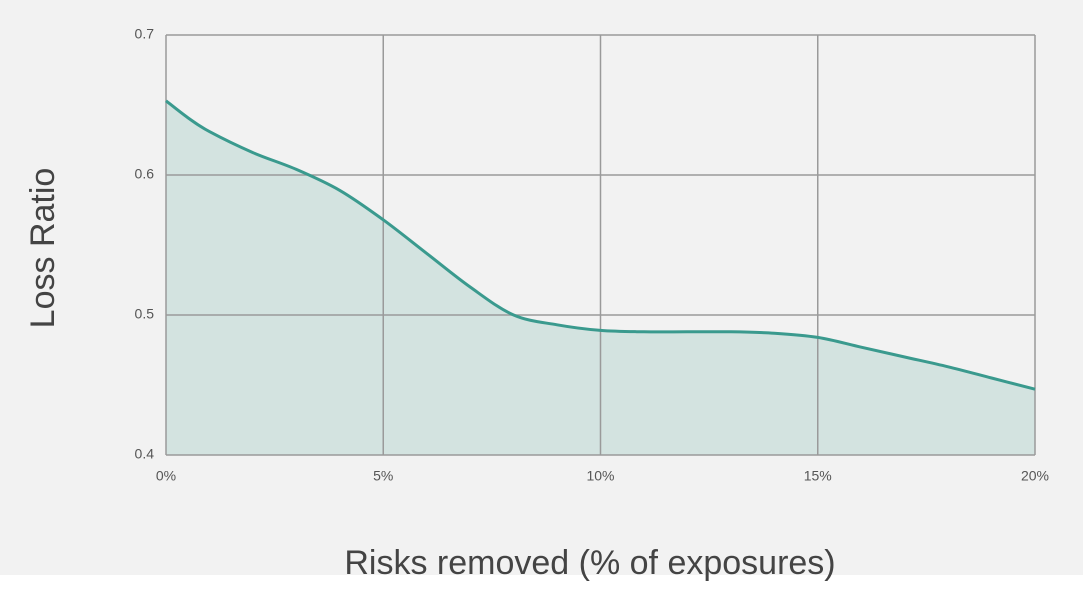 This screenshot has height=596, width=1083. Describe the element at coordinates (1035, 476) in the screenshot. I see `x-tick-label: 20%` at that location.